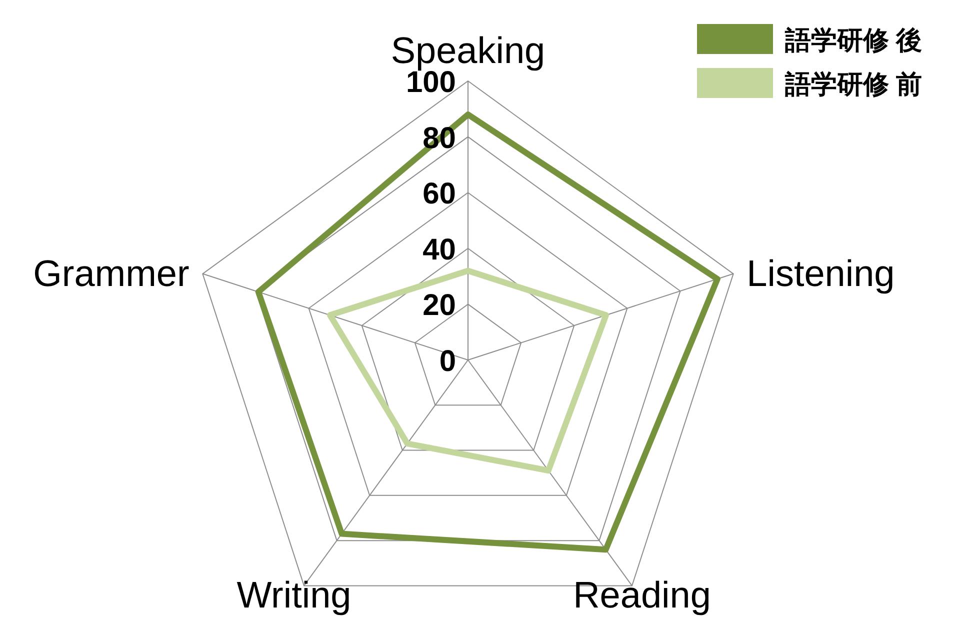  What do you see at coordinates (294, 595) in the screenshot?
I see `spoke-label: Writing` at bounding box center [294, 595].